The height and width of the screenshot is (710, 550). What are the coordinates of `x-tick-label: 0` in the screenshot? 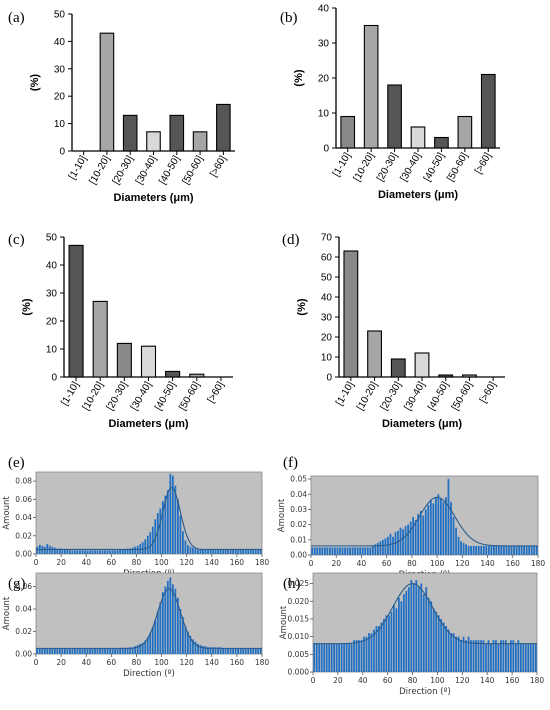 It's located at (36, 562).